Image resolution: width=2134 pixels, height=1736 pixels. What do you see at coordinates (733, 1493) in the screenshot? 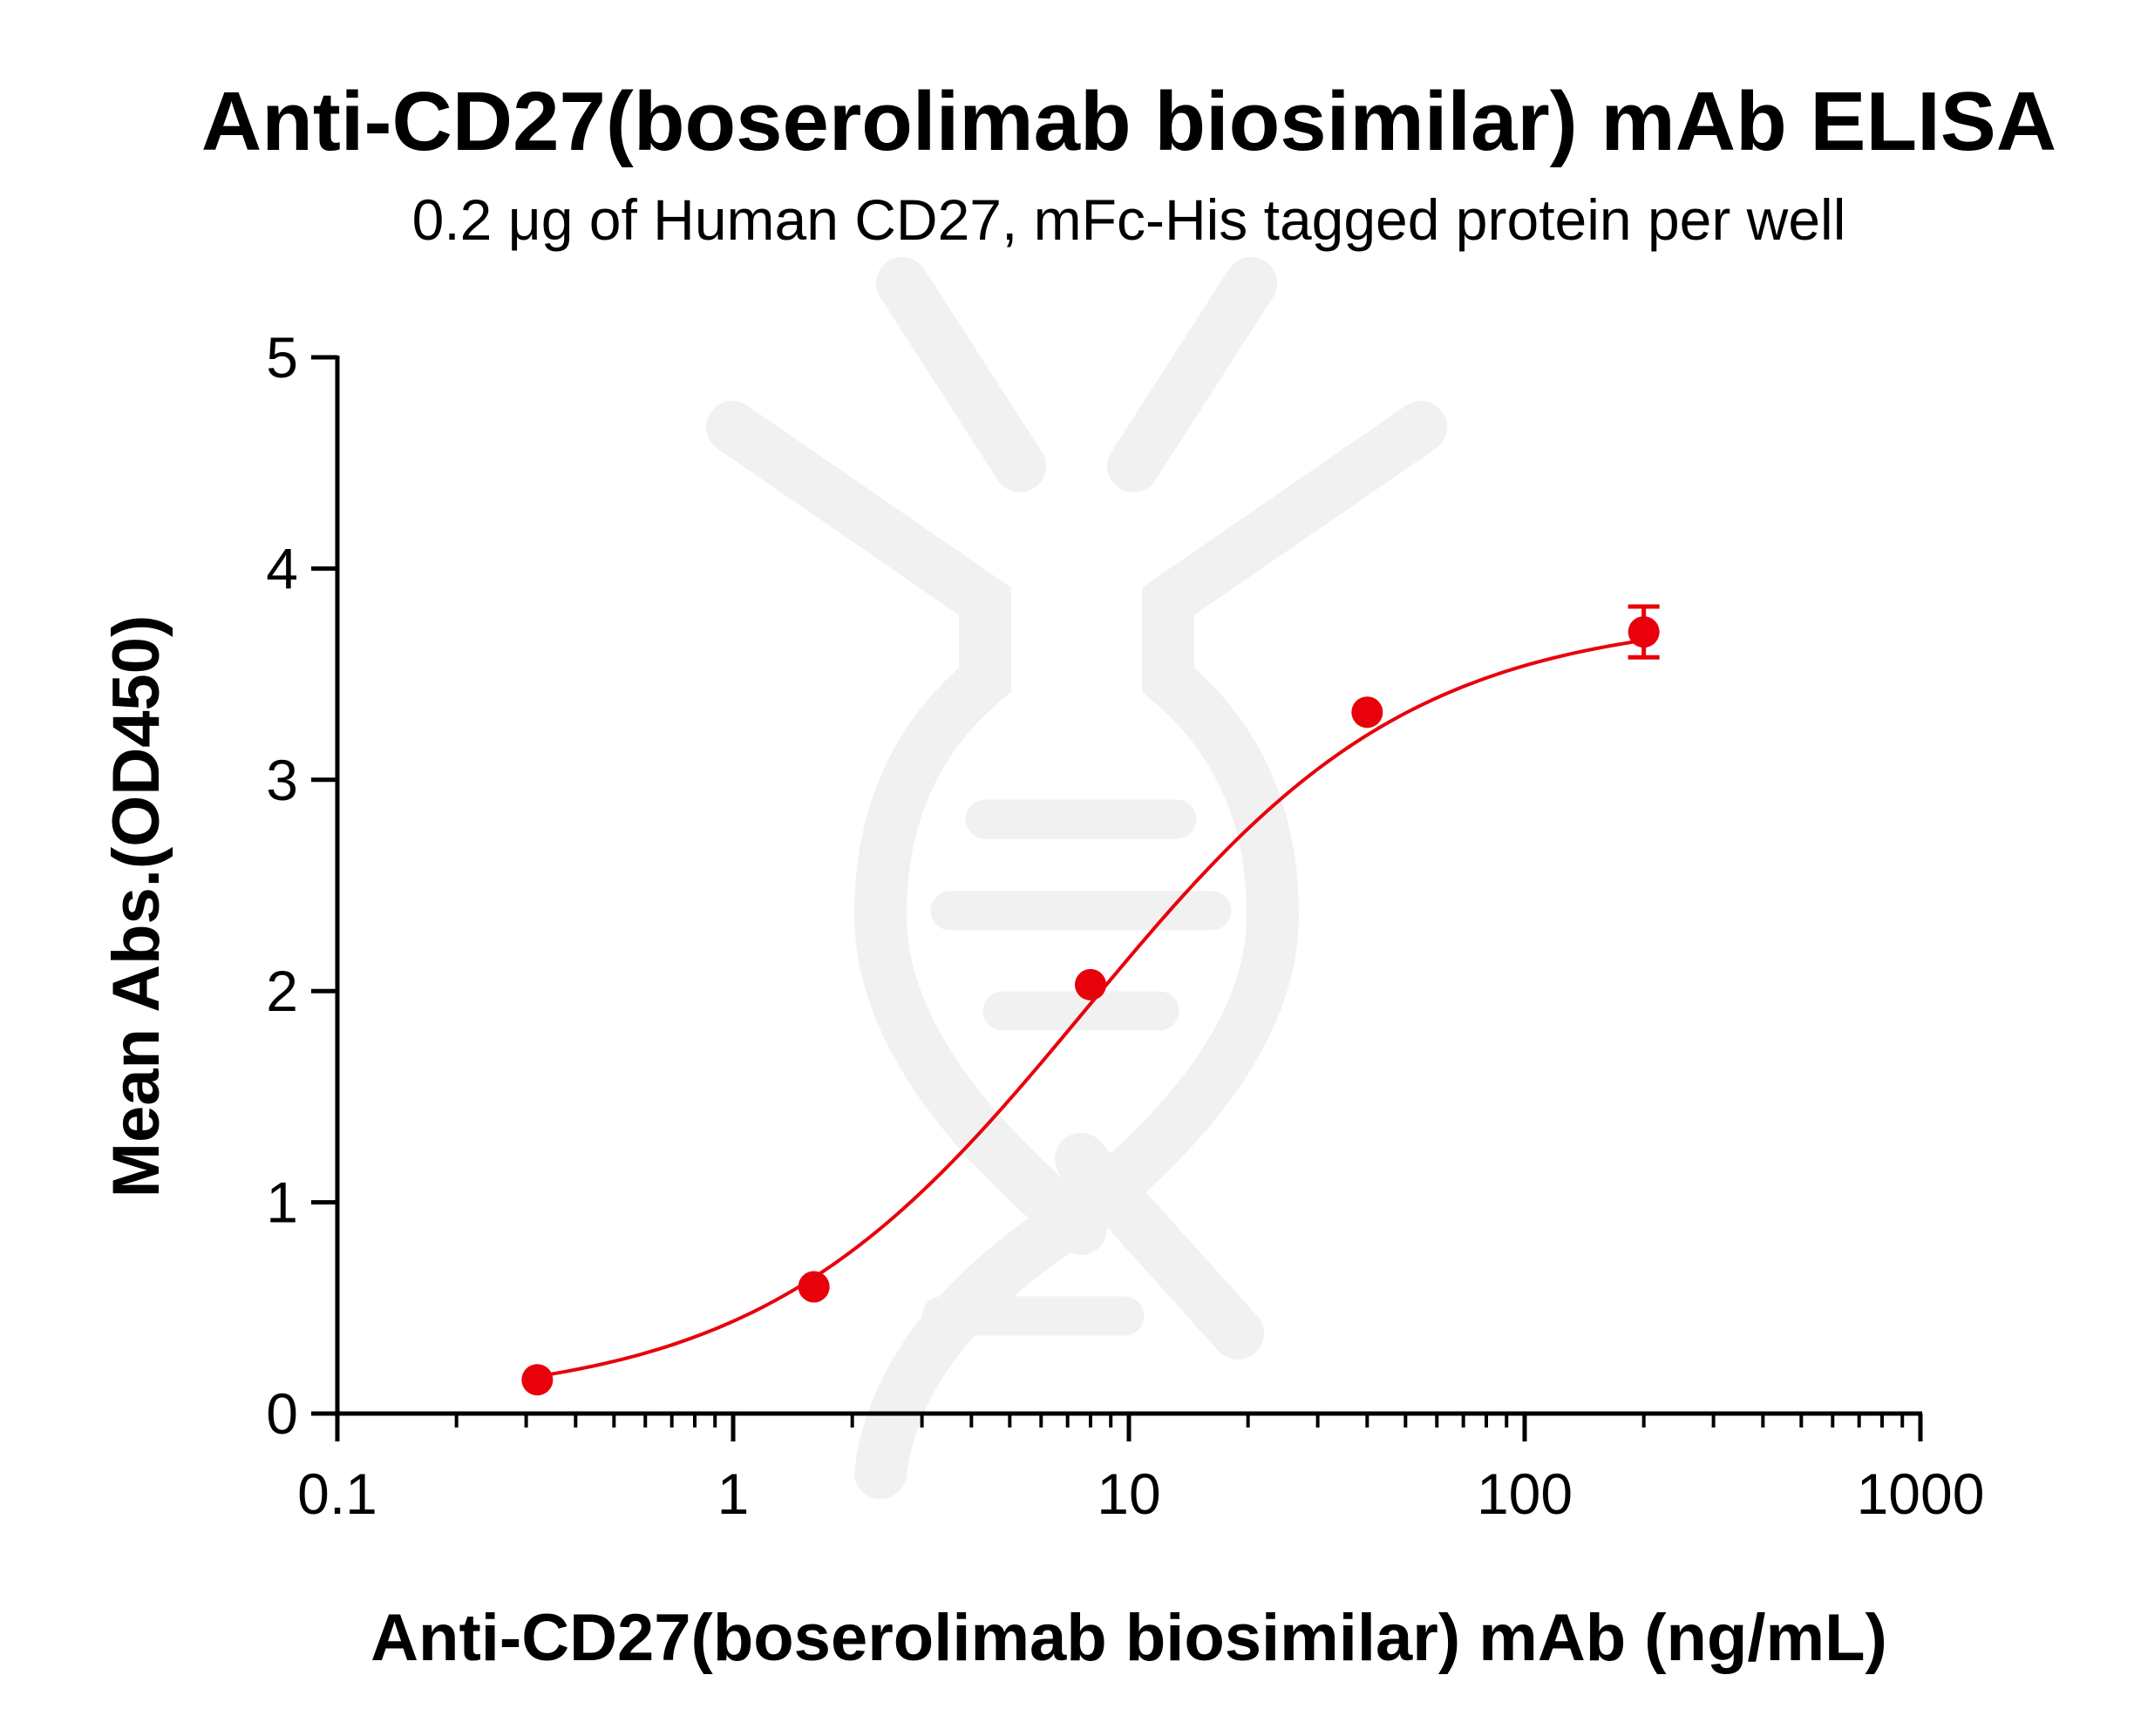
I see `x-tick-label: 1` at bounding box center [733, 1493].